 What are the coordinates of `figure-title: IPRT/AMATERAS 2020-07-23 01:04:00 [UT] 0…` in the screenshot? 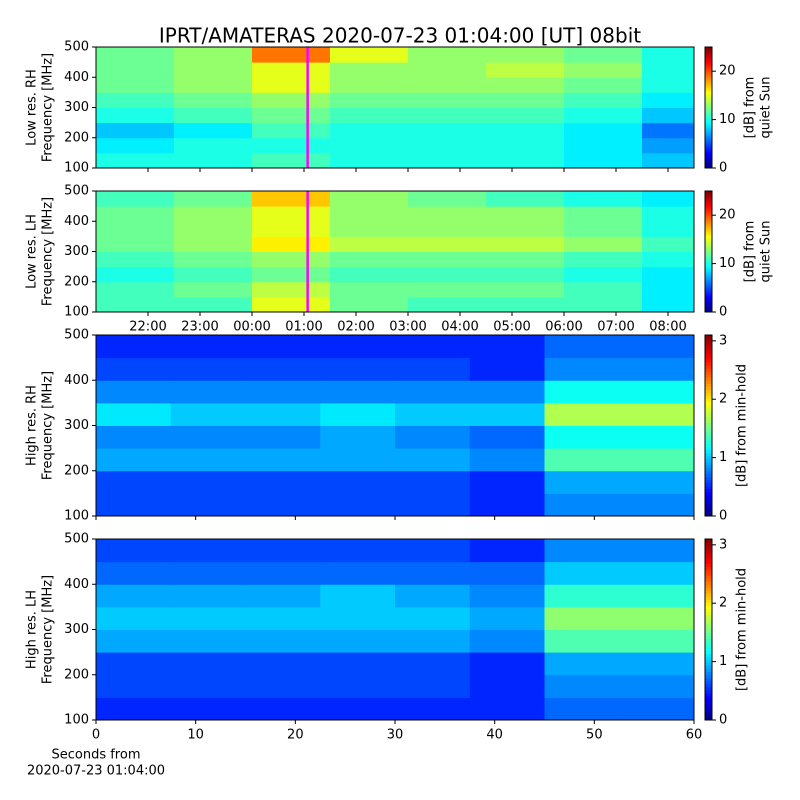 It's located at (400, 36).